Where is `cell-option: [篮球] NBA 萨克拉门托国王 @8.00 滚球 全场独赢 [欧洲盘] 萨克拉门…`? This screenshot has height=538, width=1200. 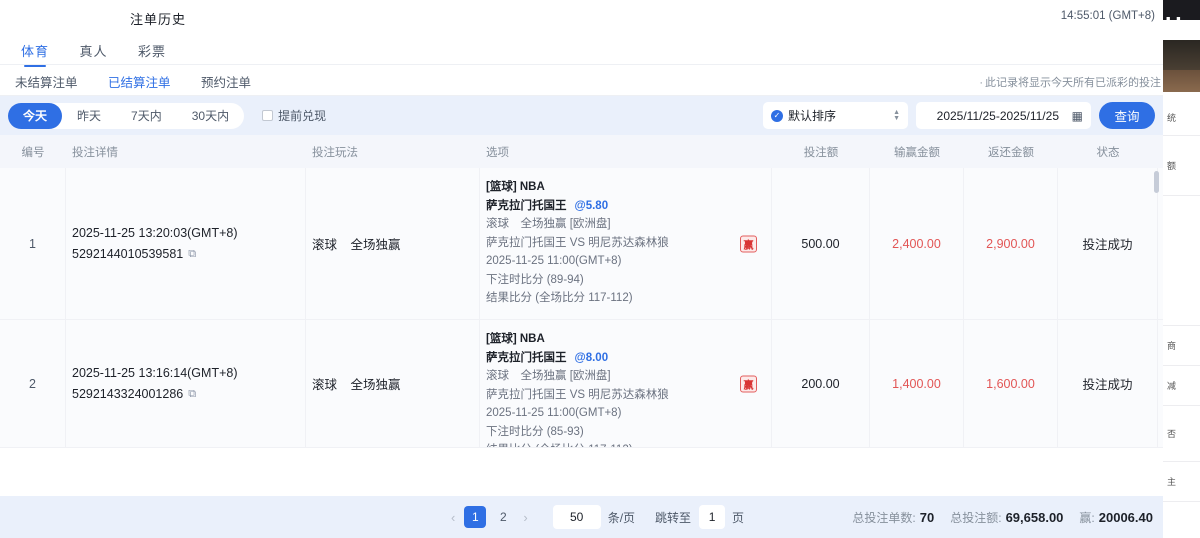
cell-option: [篮球] NBA 萨克拉门托国王 @8.00 滚球 全场独赢 [欧洲盘] 萨克拉门… is located at coordinates (626, 383).